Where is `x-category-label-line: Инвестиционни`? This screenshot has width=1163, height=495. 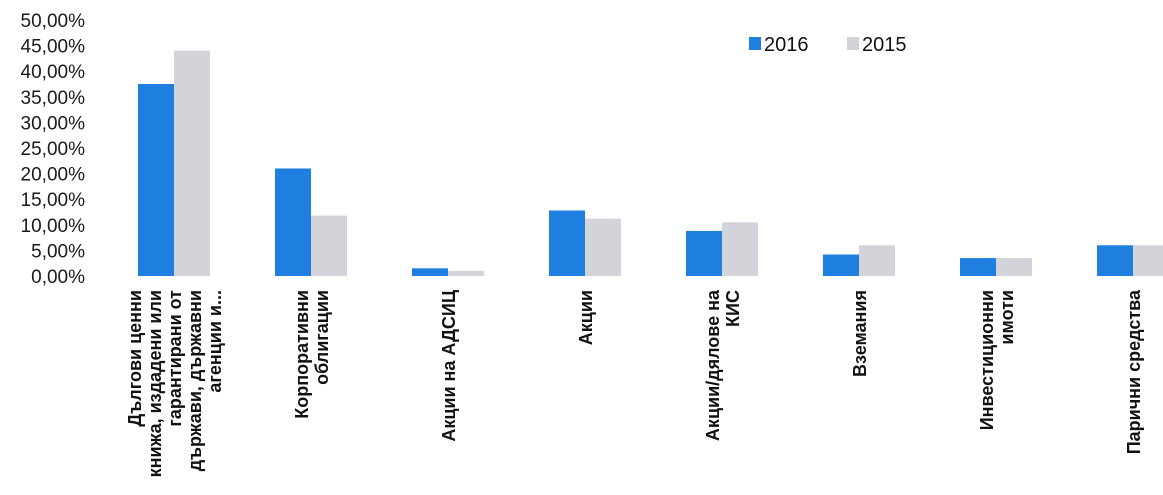 x-category-label-line: Инвестиционни is located at coordinates (987, 360).